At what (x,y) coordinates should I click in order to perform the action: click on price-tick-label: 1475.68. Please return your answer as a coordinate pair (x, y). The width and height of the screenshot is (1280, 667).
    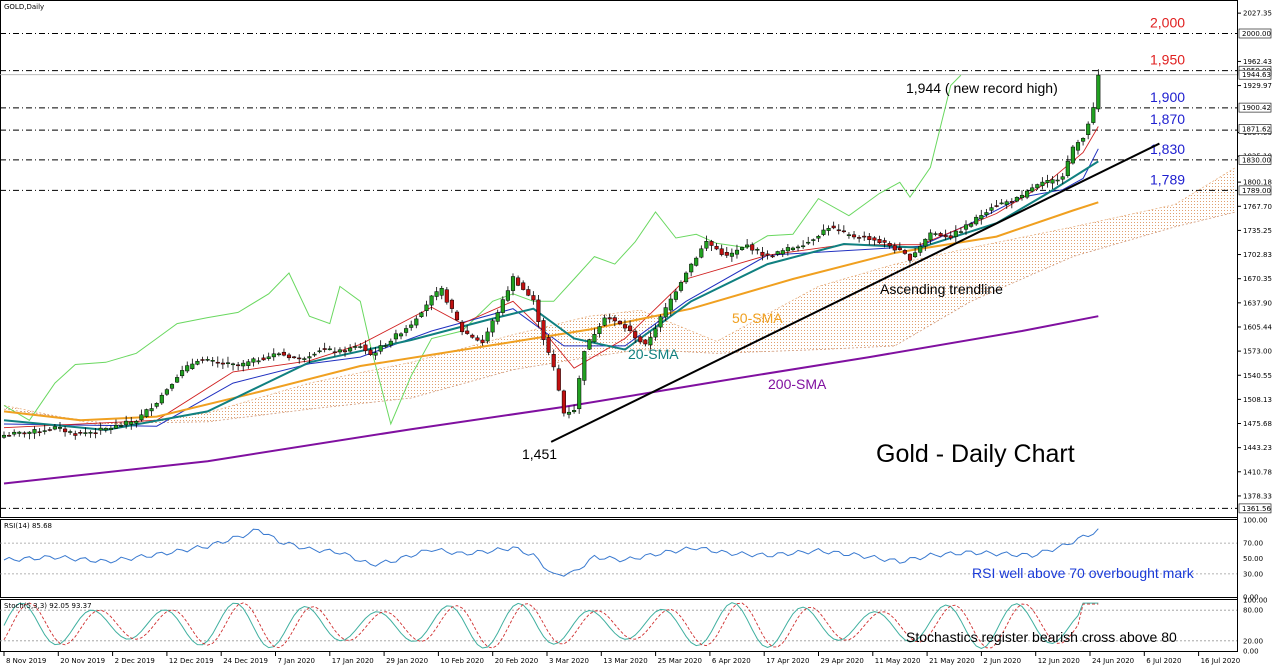
    Looking at the image, I should click on (1257, 424).